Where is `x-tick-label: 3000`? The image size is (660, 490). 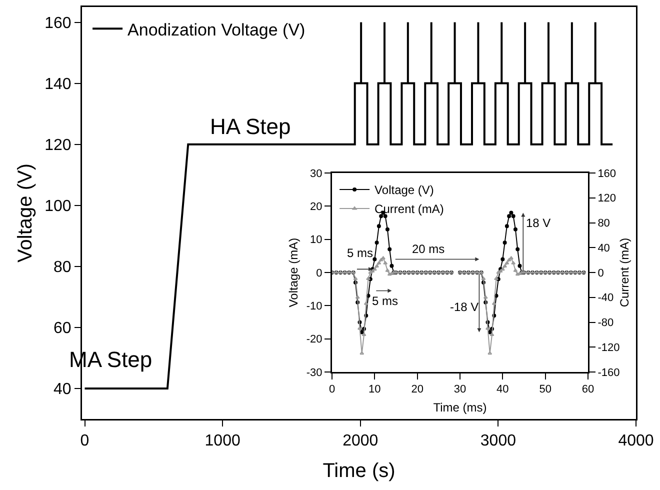 x-tick-label: 3000 is located at coordinates (498, 441).